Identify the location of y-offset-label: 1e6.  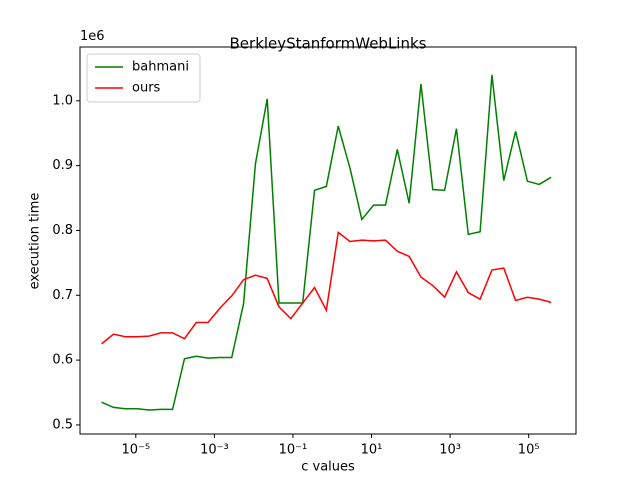
(92, 36).